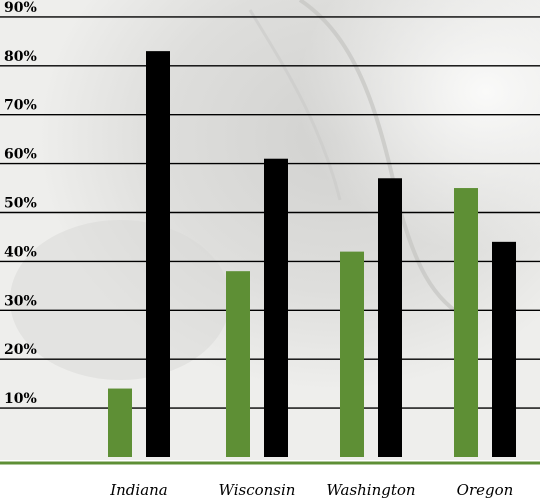 This screenshot has width=540, height=499. I want to click on x-axis-labels: Indiana Wisconsin Washington Oregon, so click(311, 490).